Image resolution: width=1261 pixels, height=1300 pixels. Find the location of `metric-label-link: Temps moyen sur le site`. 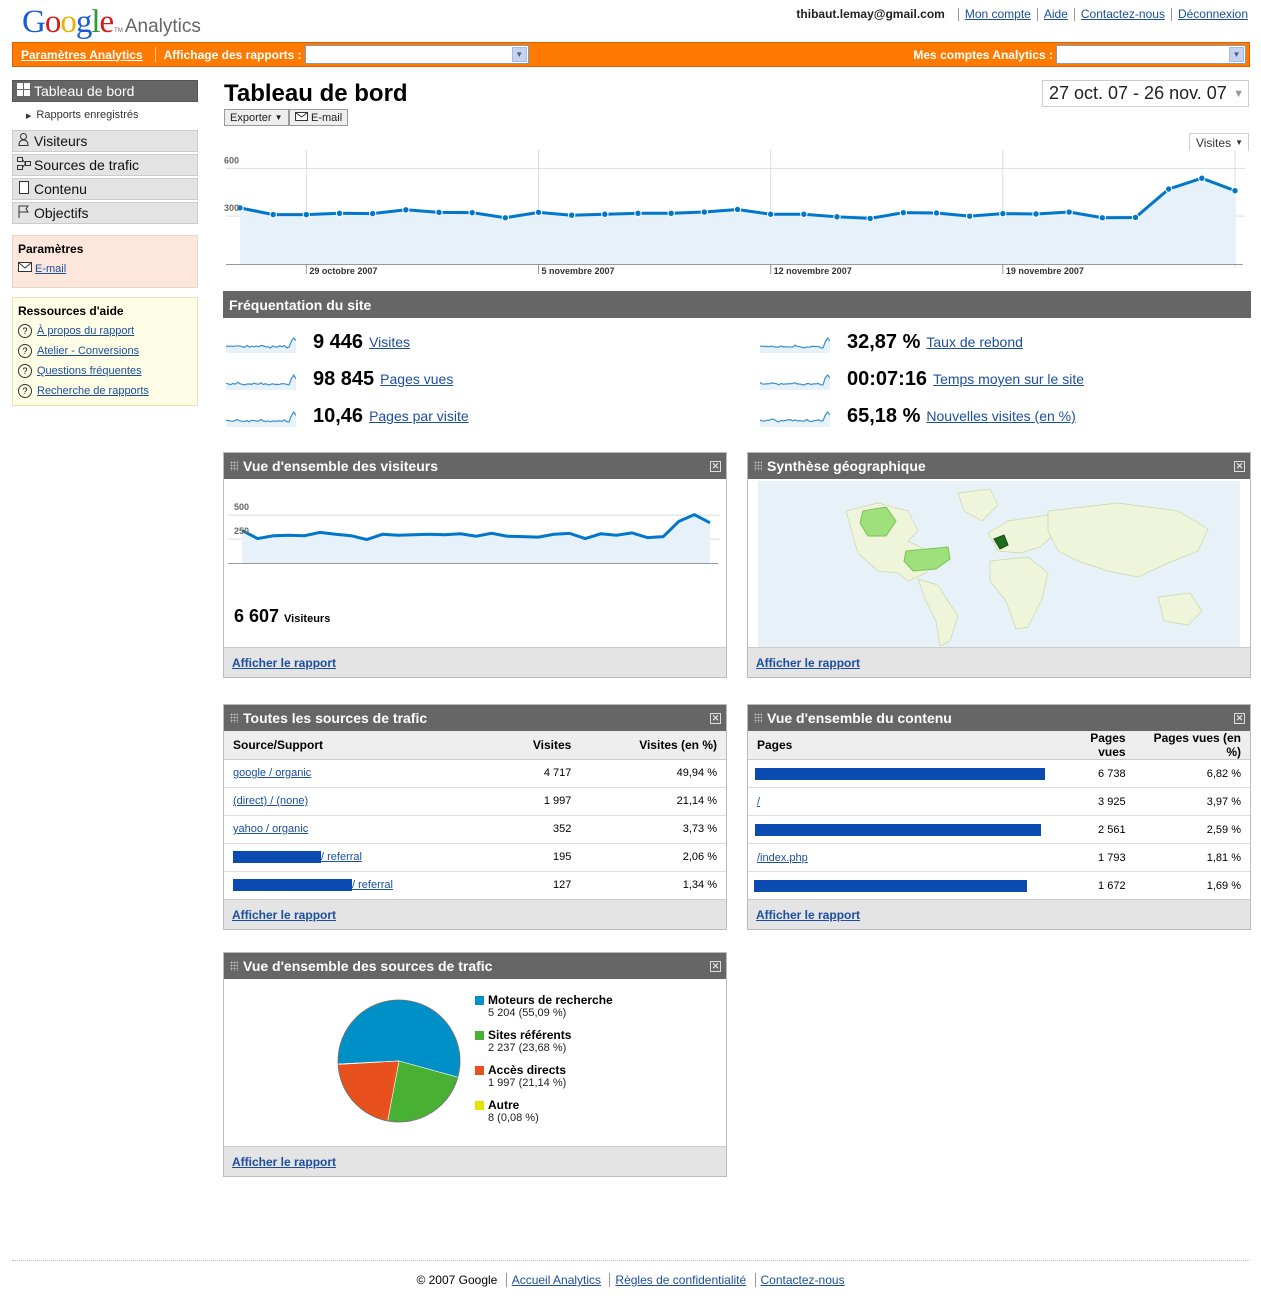

metric-label-link: Temps moyen sur le site is located at coordinates (1009, 379).